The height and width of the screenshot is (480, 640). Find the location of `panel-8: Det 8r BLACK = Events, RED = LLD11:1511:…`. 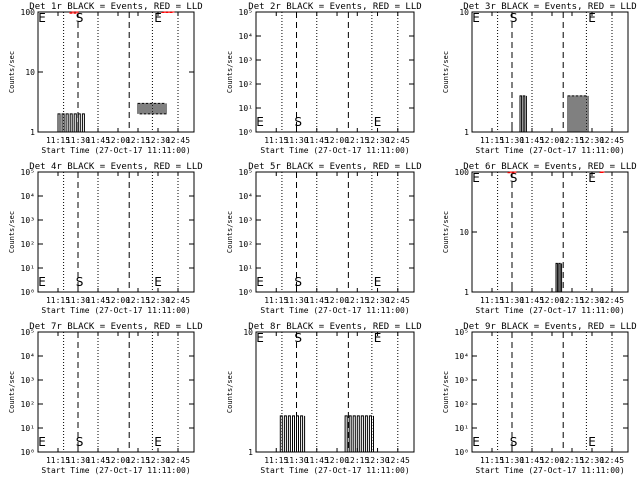

panel-8: Det 8r BLACK = Events, RED = LLD11:1511:… is located at coordinates (324, 398).